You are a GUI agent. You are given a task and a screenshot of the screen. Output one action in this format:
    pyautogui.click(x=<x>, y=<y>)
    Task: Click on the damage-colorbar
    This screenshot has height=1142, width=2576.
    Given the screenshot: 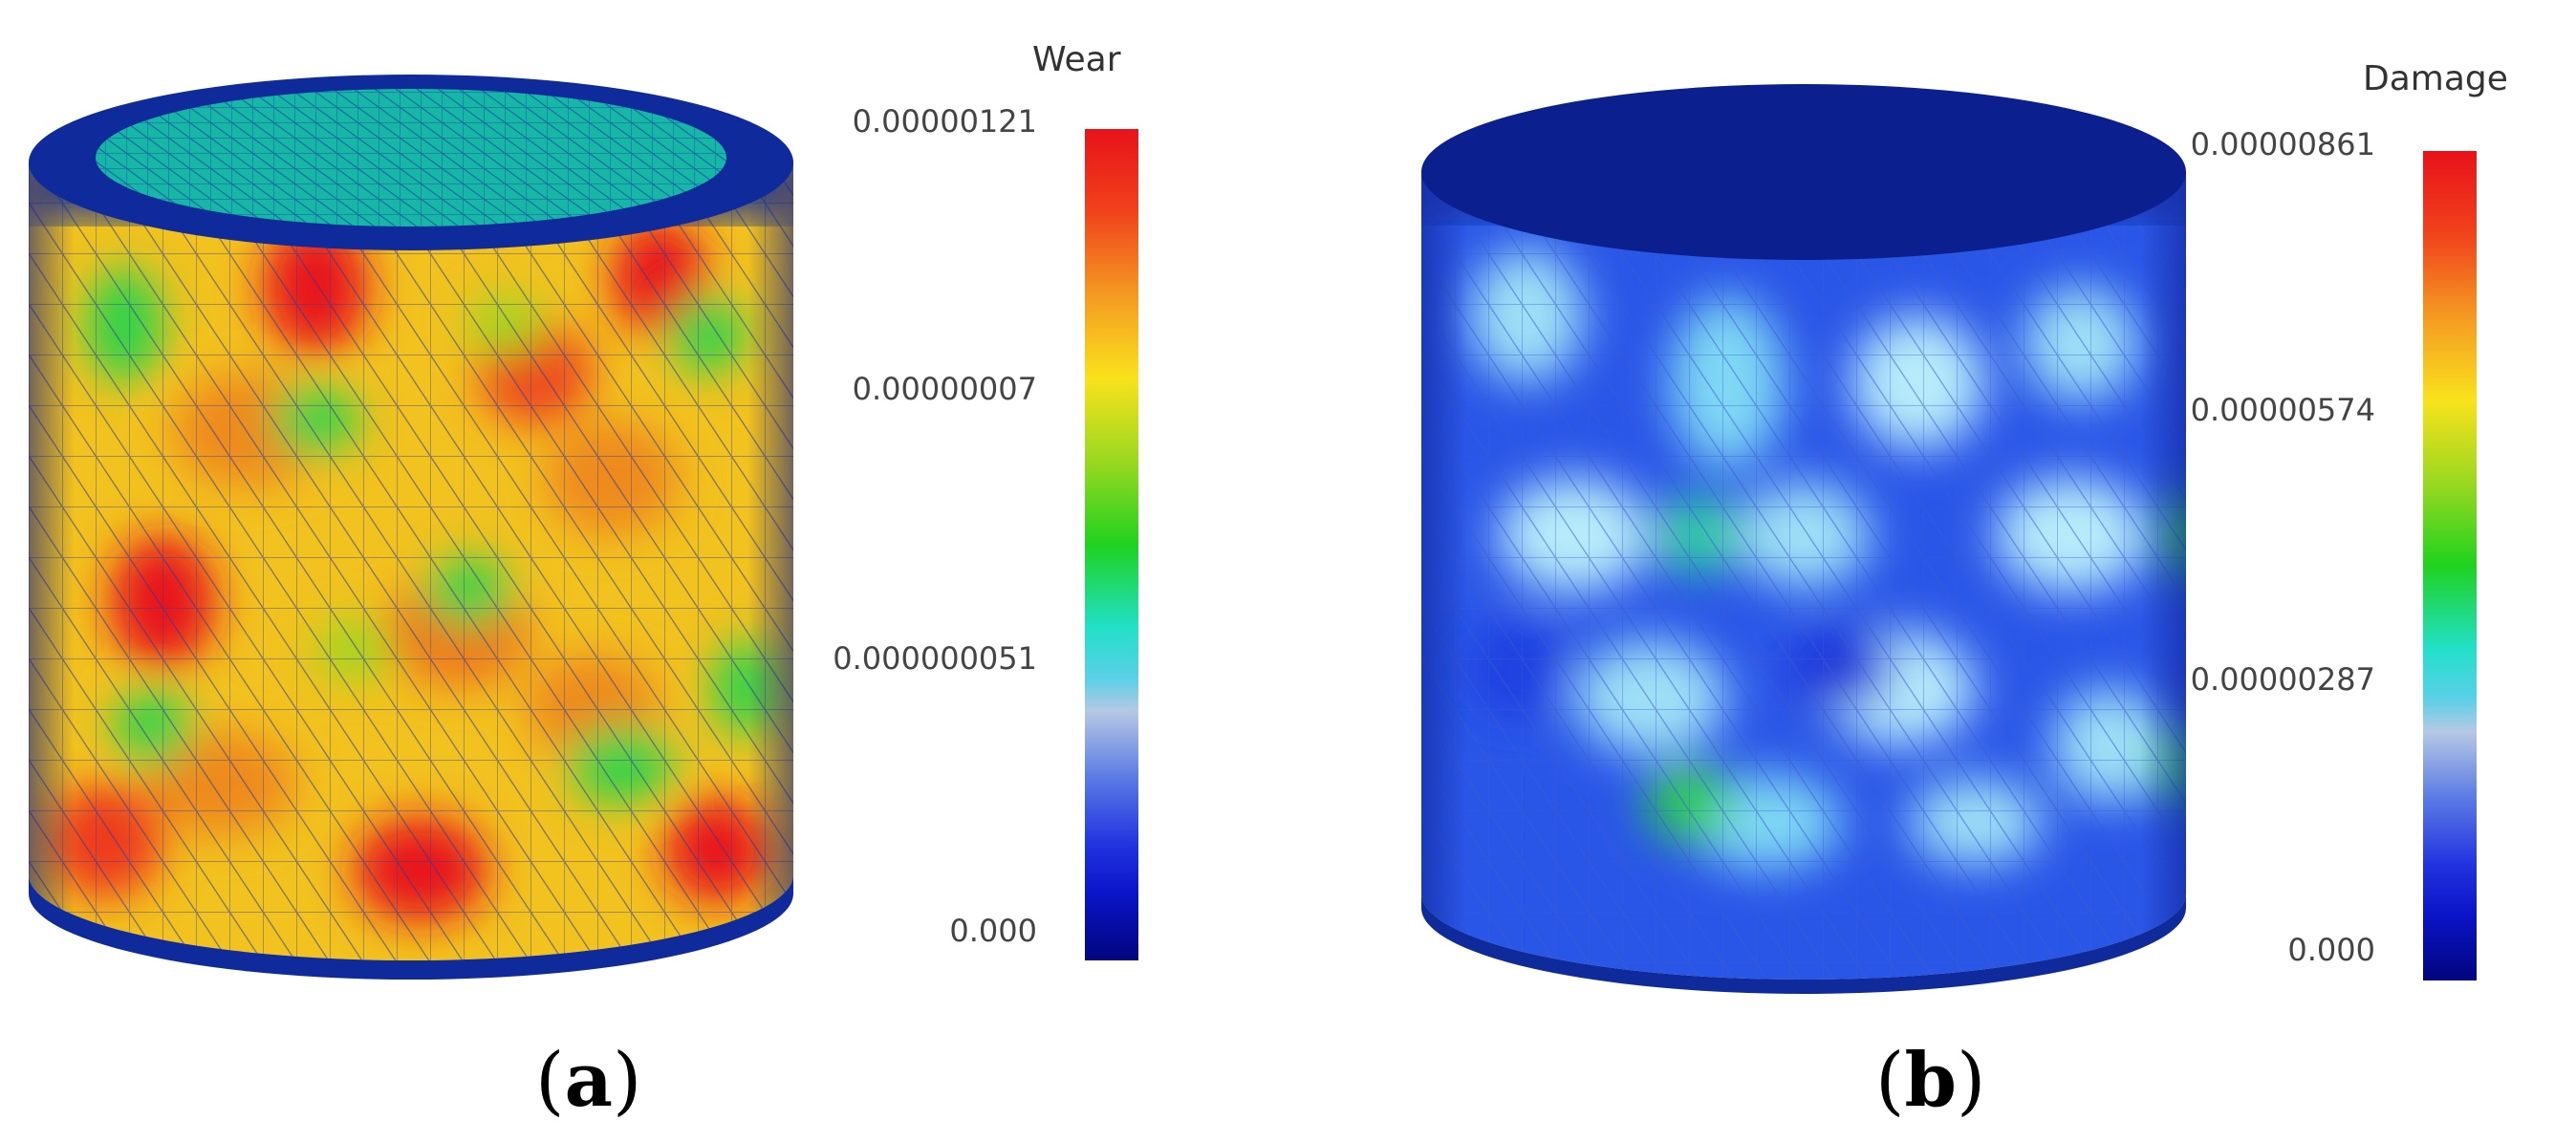 What is the action you would take?
    pyautogui.click(x=2450, y=565)
    